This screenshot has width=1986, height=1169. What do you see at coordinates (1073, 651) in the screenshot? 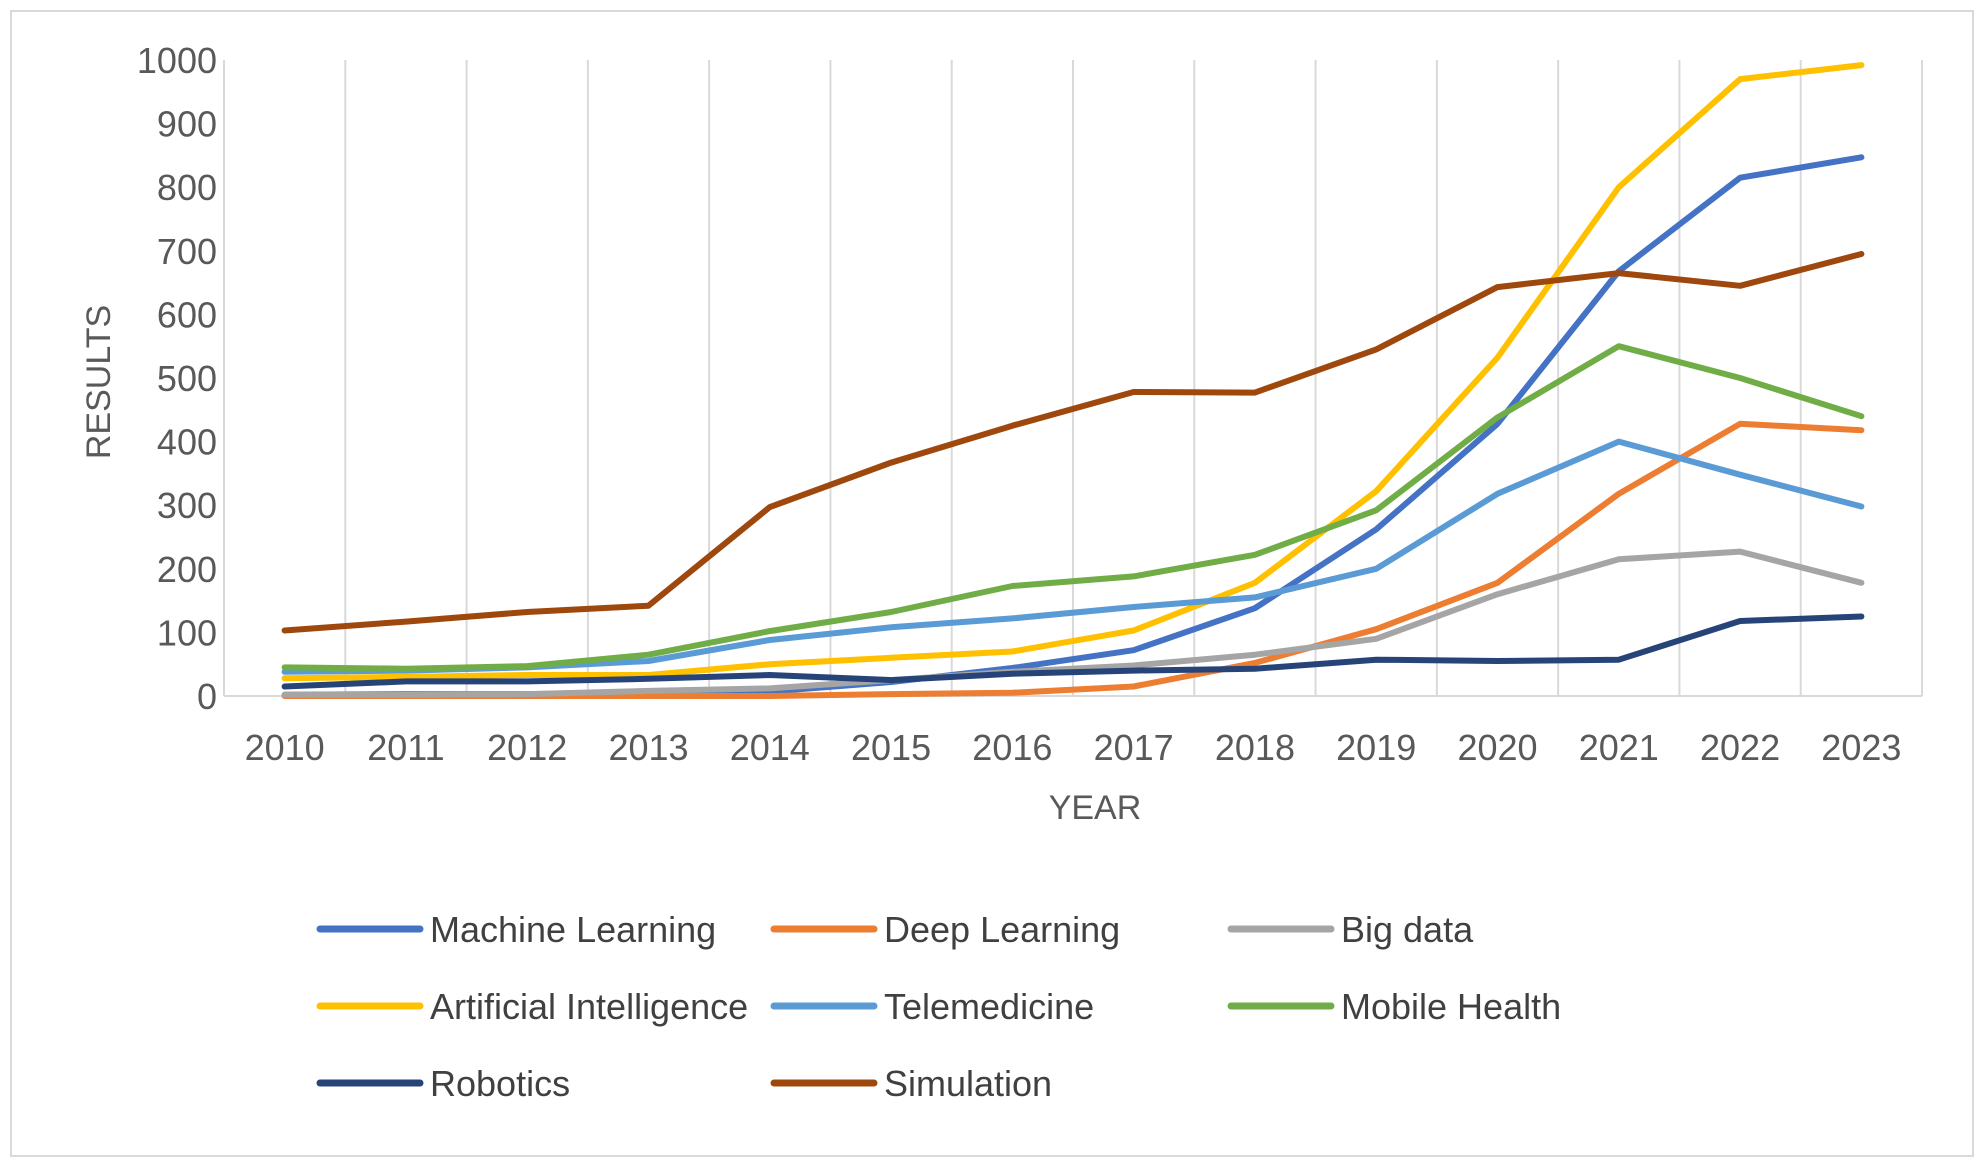
I see `series-line-robotics` at bounding box center [1073, 651].